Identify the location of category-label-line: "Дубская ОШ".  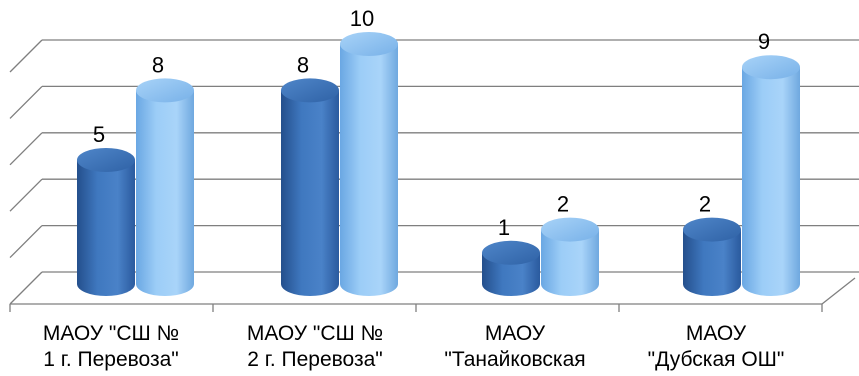
(716, 359).